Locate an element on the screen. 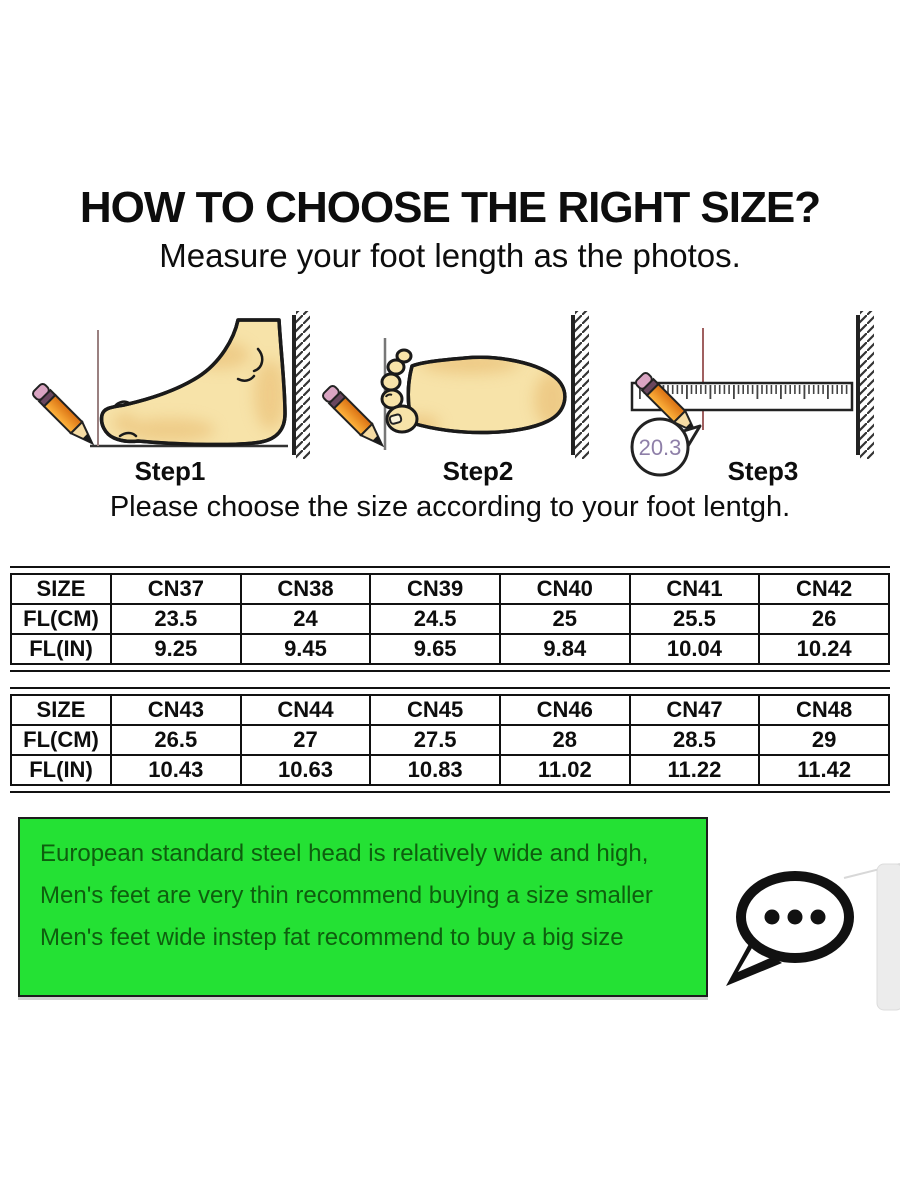  table-header-cell: CN37 is located at coordinates (176, 589).